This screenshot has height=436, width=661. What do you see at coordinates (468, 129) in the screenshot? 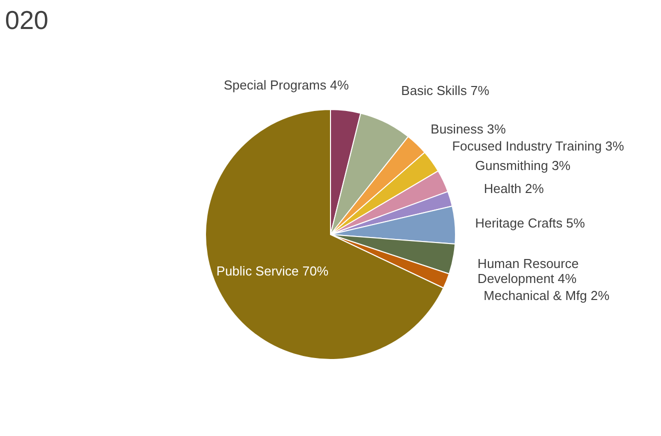
I see `slice-label: Business 3%` at bounding box center [468, 129].